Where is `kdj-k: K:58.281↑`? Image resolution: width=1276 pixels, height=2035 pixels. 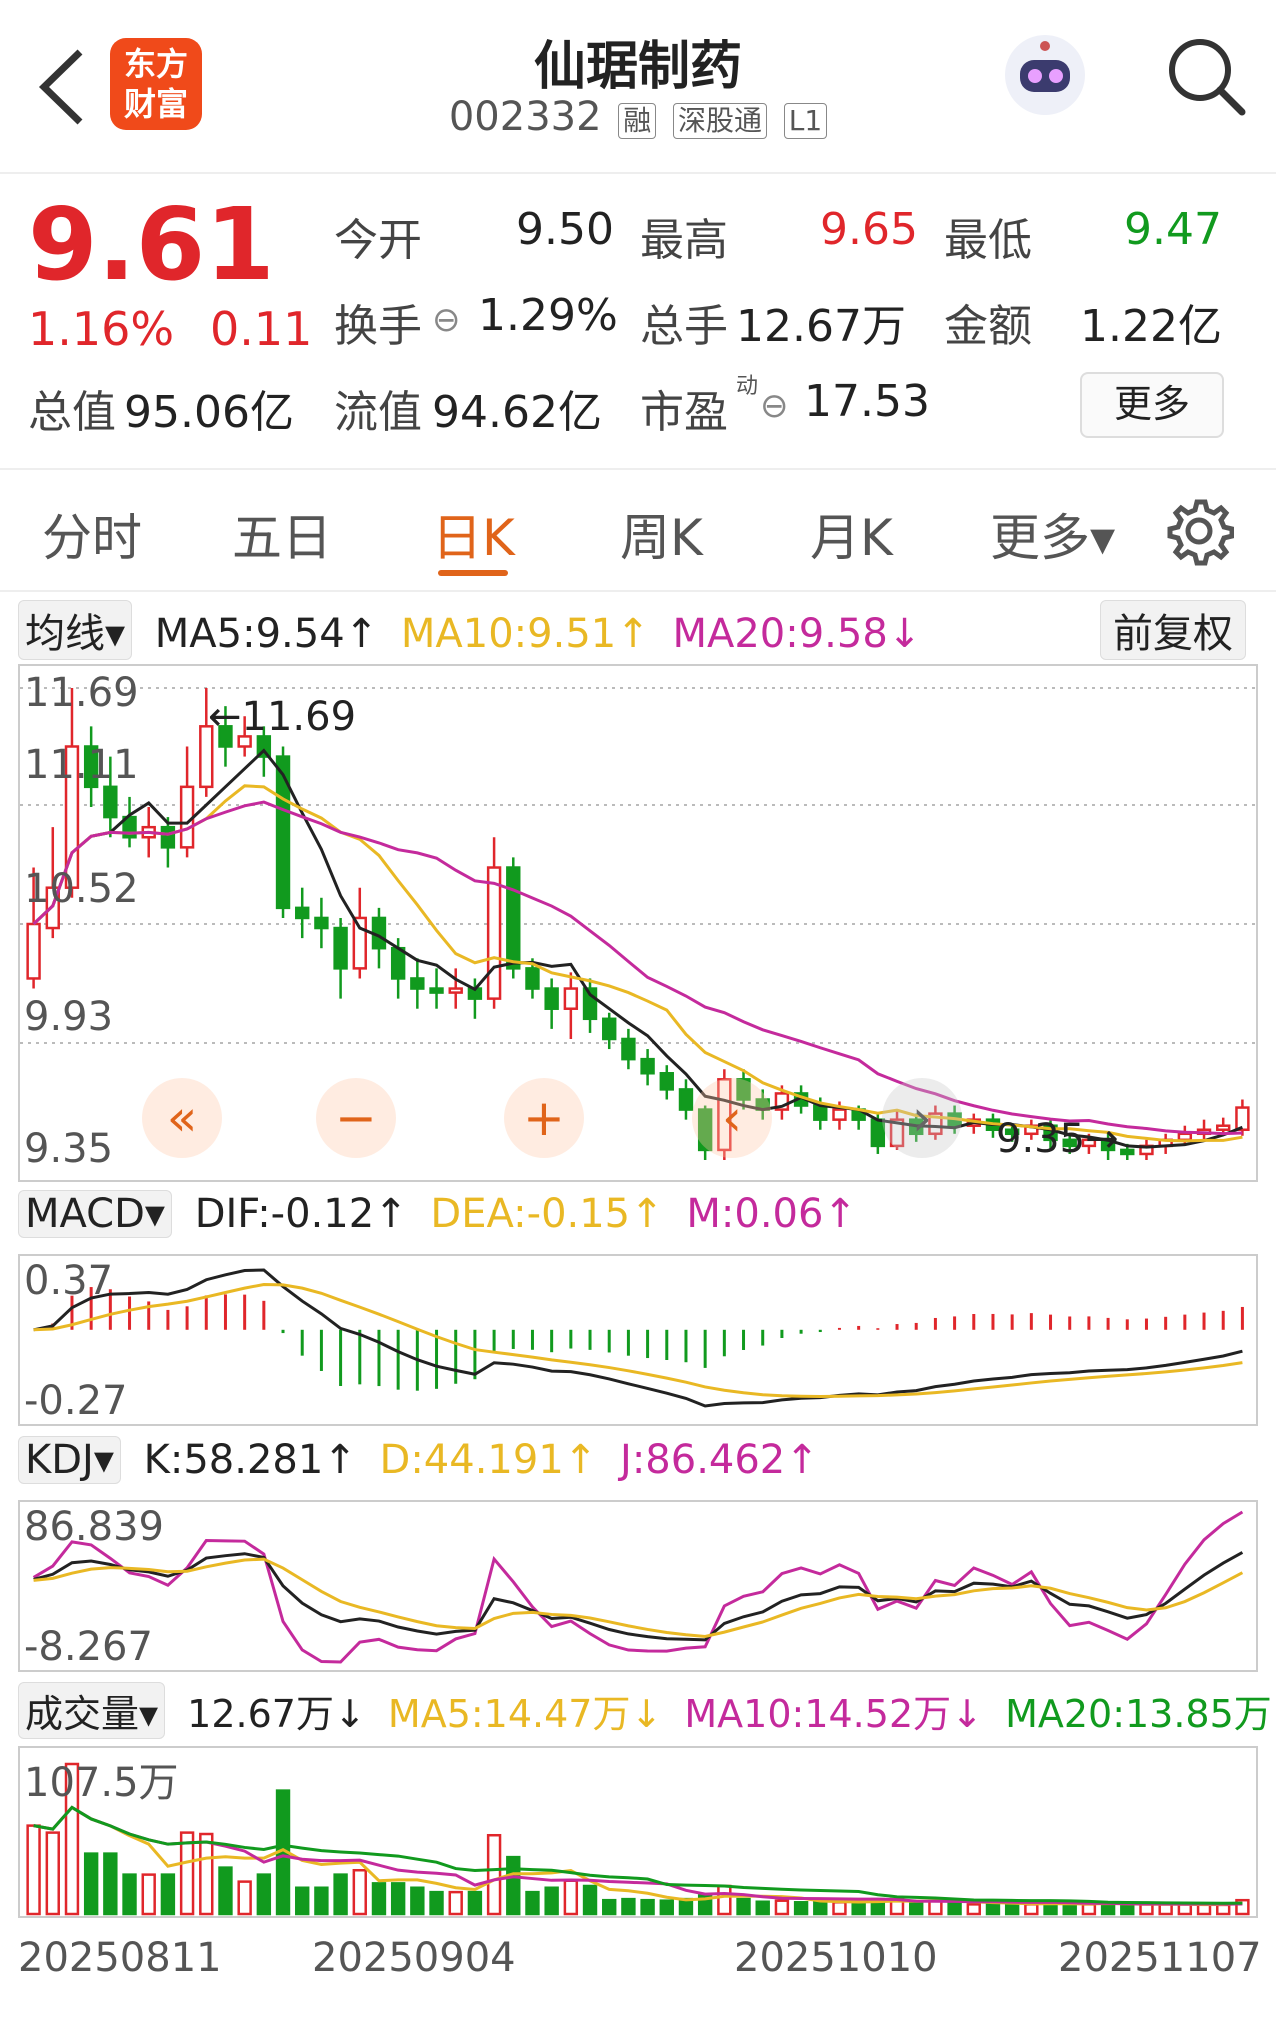
kdj-k: K:58.281↑ is located at coordinates (250, 1460).